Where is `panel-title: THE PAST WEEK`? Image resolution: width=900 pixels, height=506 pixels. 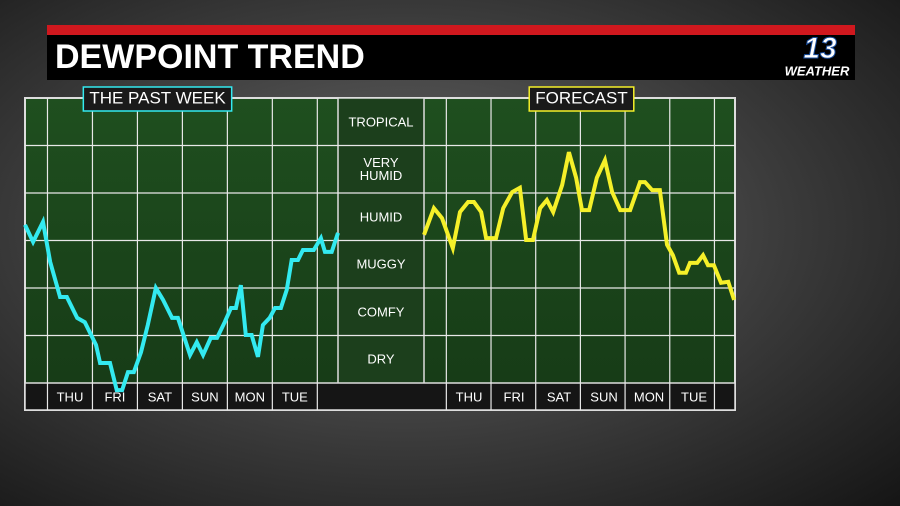
panel-title: THE PAST WEEK is located at coordinates (157, 97).